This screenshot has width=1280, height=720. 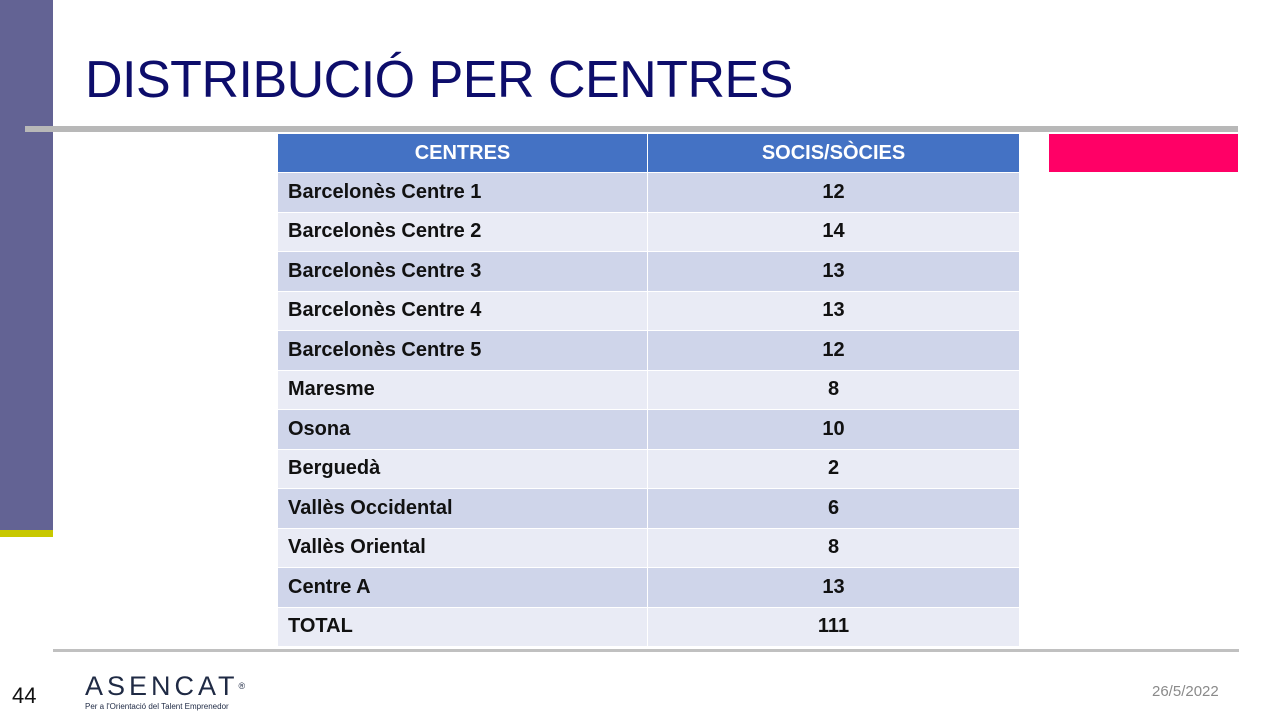 What do you see at coordinates (833, 231) in the screenshot?
I see `member-count: 14` at bounding box center [833, 231].